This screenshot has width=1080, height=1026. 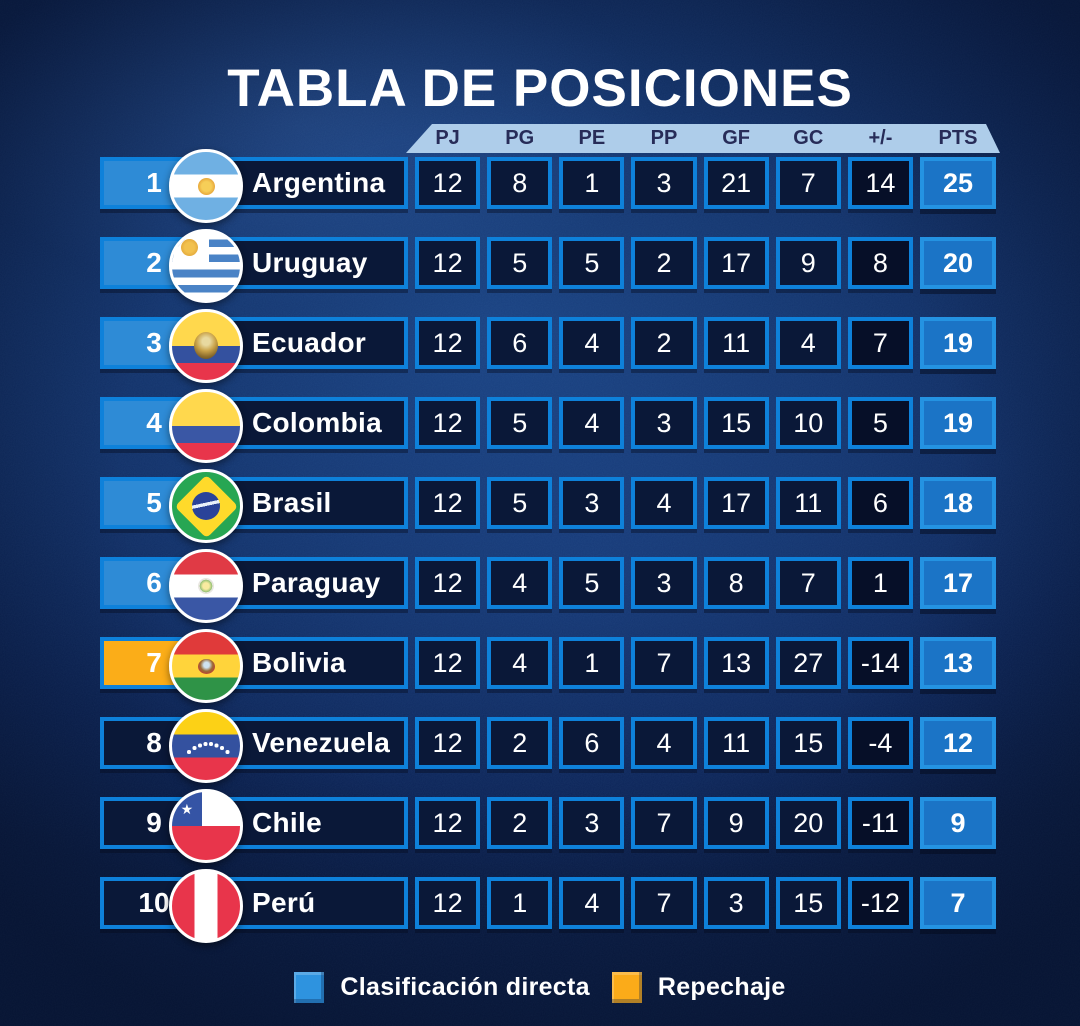 I want to click on stat-diff: -11, so click(x=880, y=823).